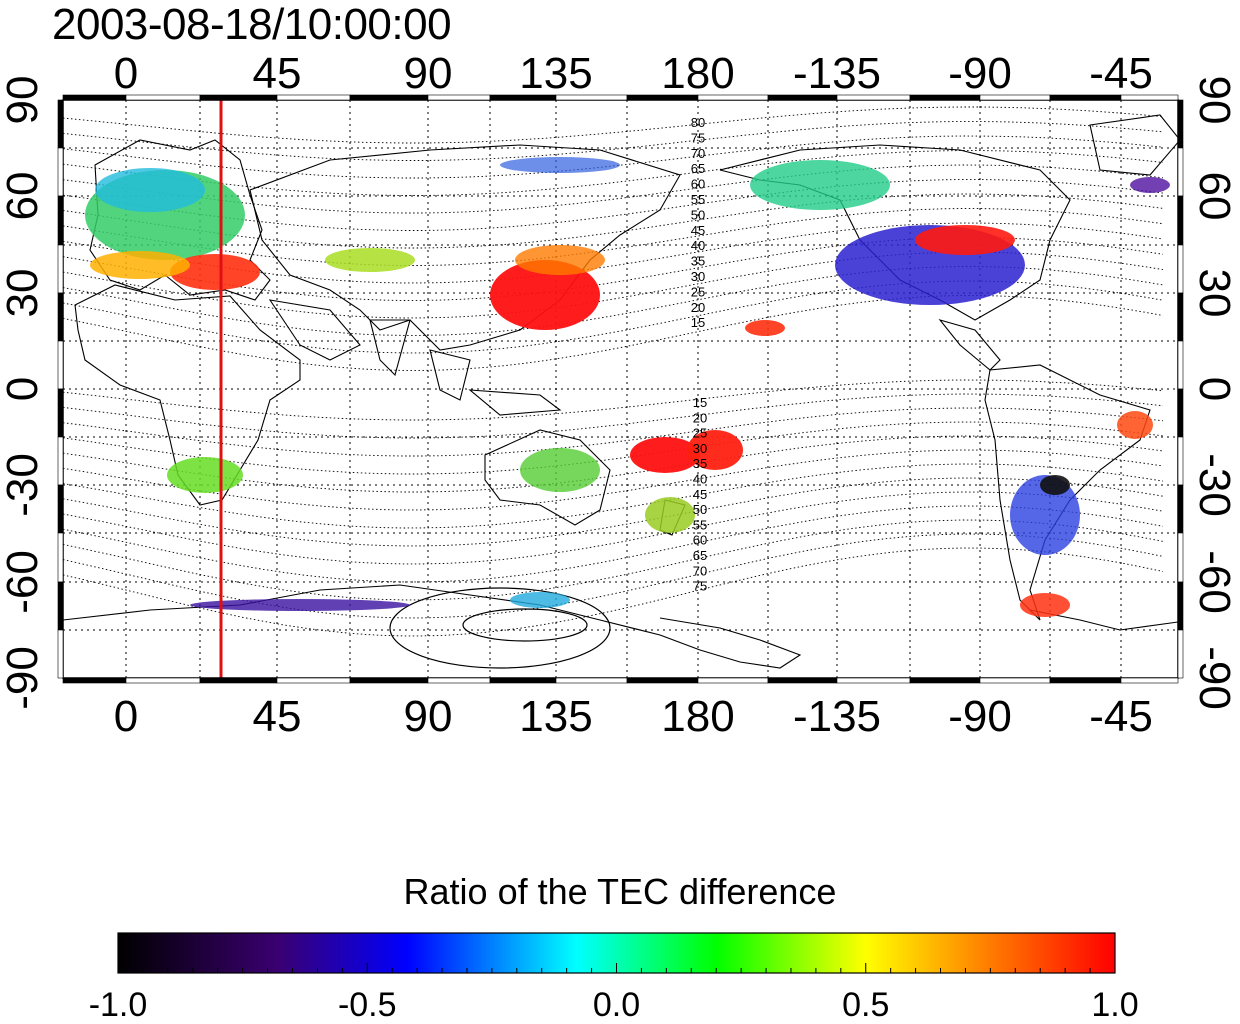 The width and height of the screenshot is (1240, 1024). I want to click on colorbar-title: Ratio of the TEC difference, so click(620, 891).